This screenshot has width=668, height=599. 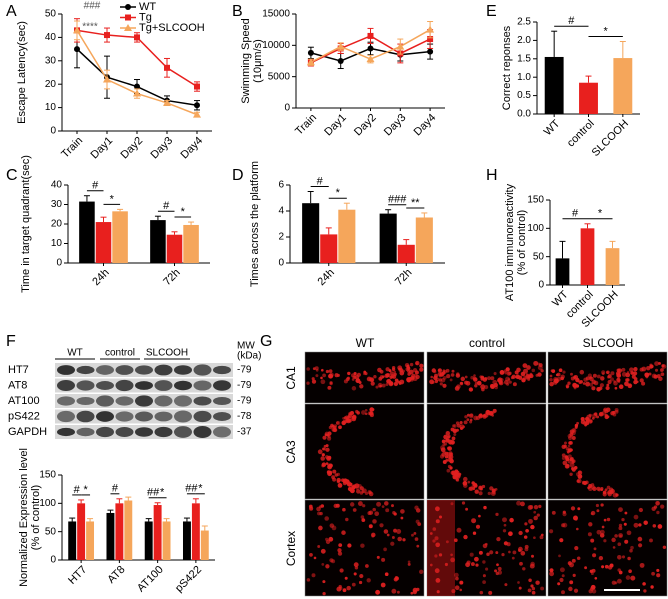 I want to click on y-tick-label: 2, so click(x=281, y=237).